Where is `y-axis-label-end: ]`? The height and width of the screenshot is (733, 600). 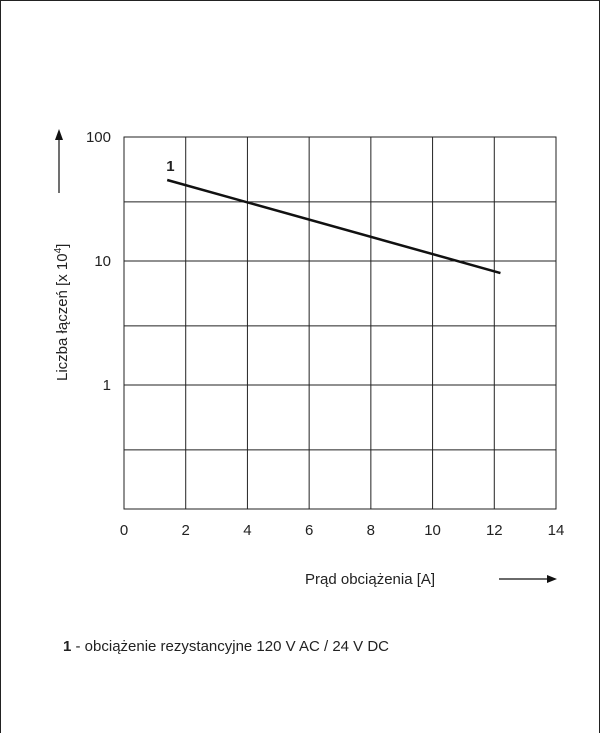 y-axis-label-end: ] is located at coordinates (62, 246).